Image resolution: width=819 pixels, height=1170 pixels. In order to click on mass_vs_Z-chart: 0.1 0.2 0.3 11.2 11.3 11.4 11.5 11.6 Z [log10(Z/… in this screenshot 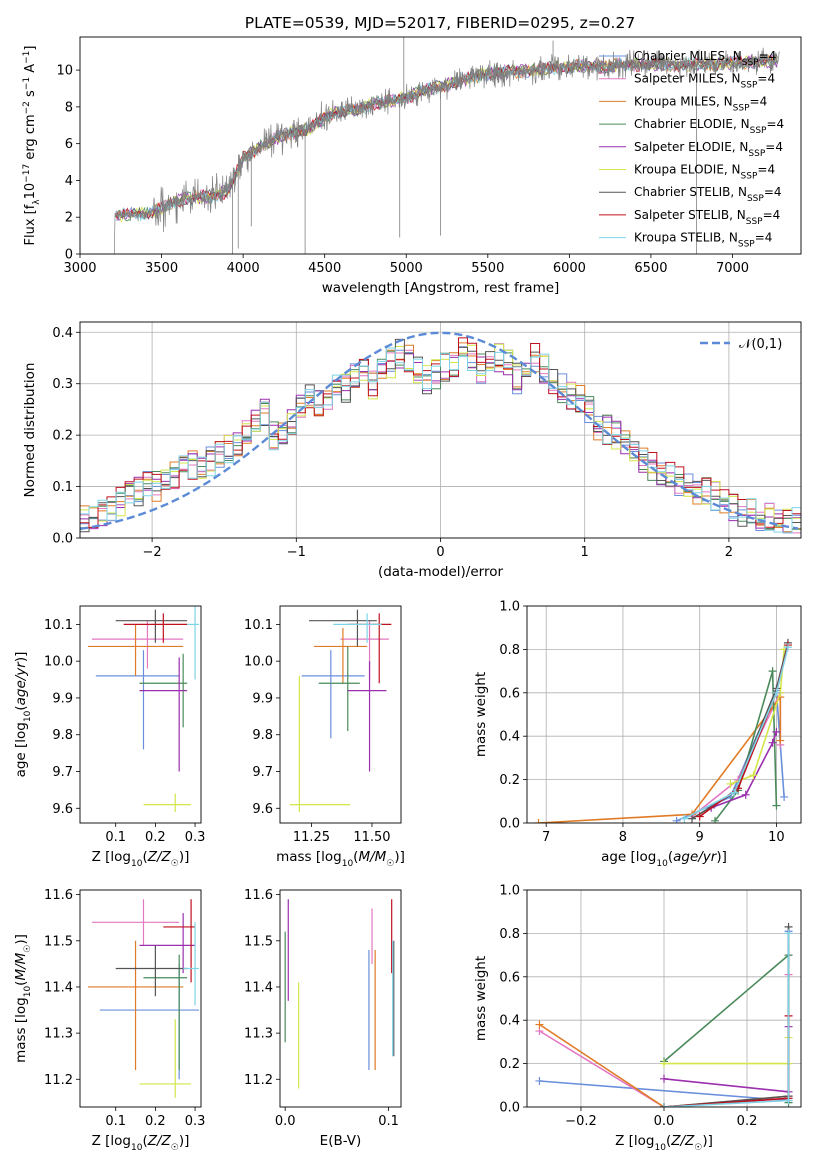, I will do `click(109, 1020)`.